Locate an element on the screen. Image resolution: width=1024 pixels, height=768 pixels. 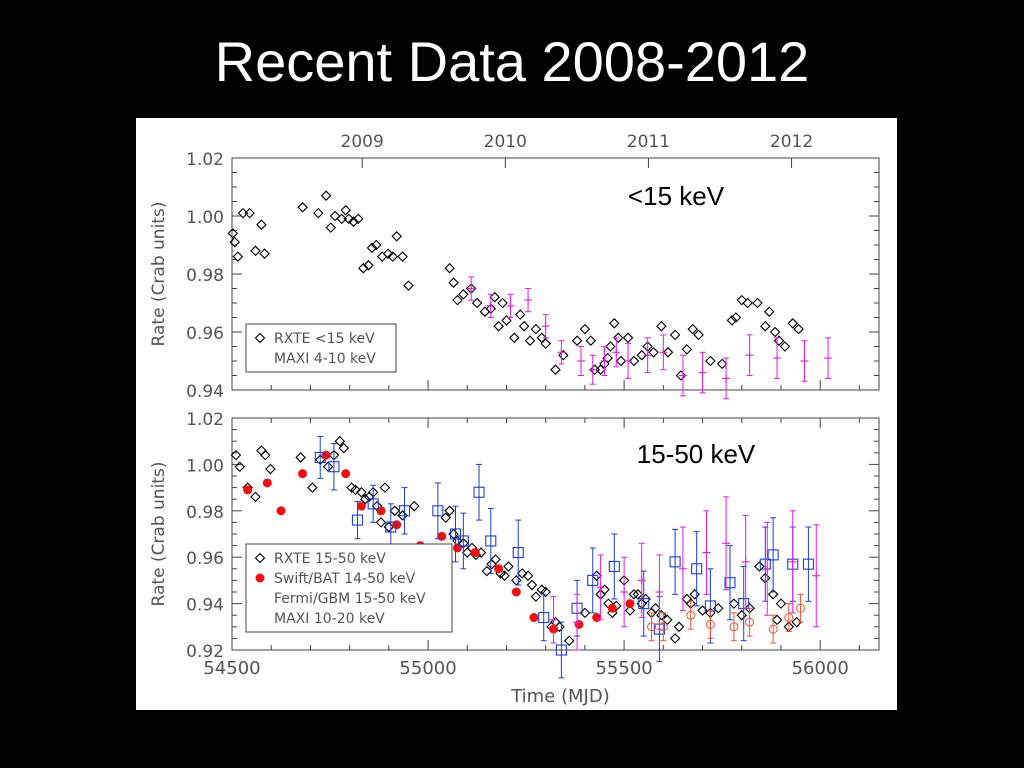
year-tick-label: 2010 is located at coordinates (505, 142).